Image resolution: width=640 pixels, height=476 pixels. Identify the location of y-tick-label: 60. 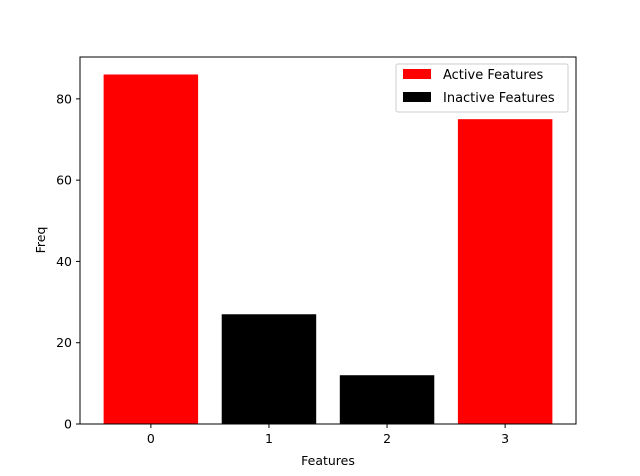
(64, 180).